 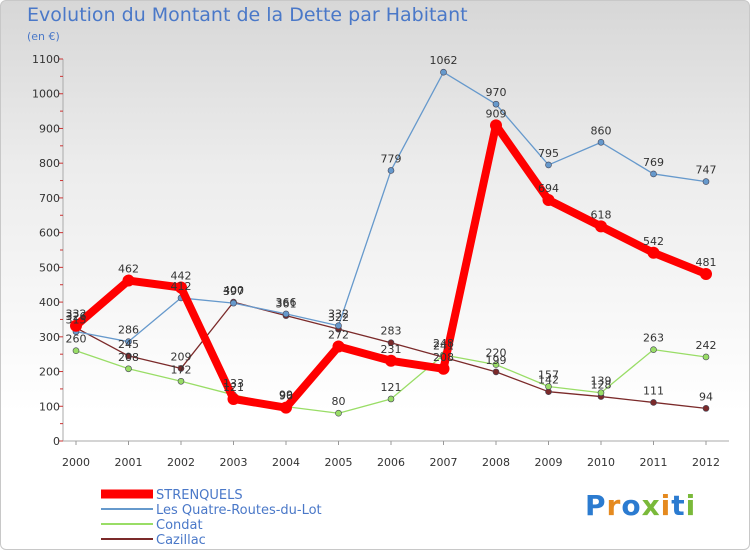 What do you see at coordinates (49, 163) in the screenshot?
I see `y-tick-label: 800` at bounding box center [49, 163].